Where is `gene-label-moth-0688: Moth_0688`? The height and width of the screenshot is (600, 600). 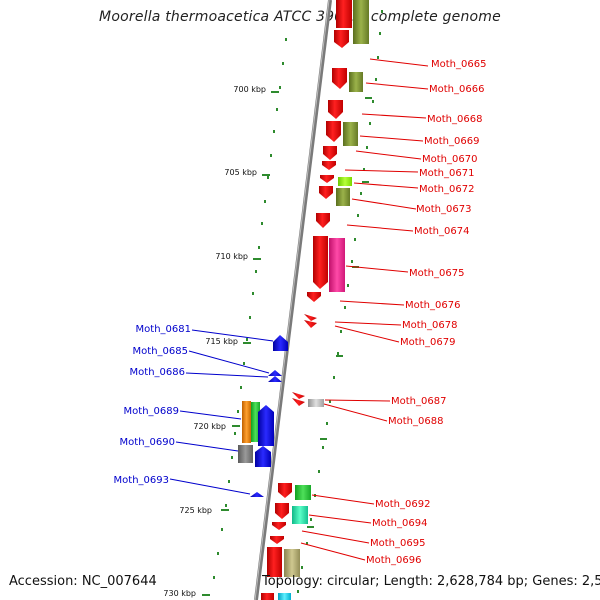 gene-label-moth-0688: Moth_0688 is located at coordinates (415, 421).